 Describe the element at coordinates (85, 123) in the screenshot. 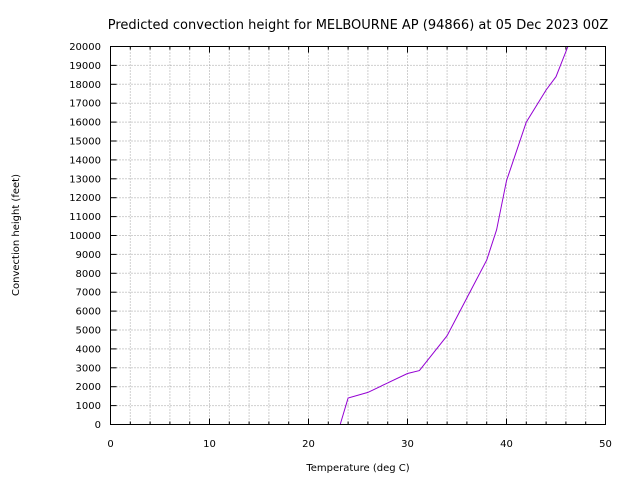

I see `y-tick-label: 16000` at that location.